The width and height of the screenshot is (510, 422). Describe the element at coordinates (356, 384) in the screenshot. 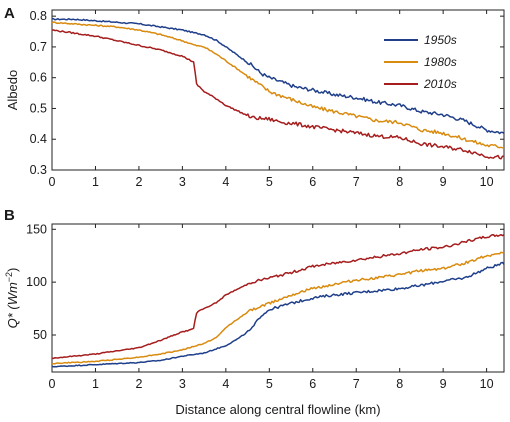

I see `x-tick-label-b: 7` at that location.